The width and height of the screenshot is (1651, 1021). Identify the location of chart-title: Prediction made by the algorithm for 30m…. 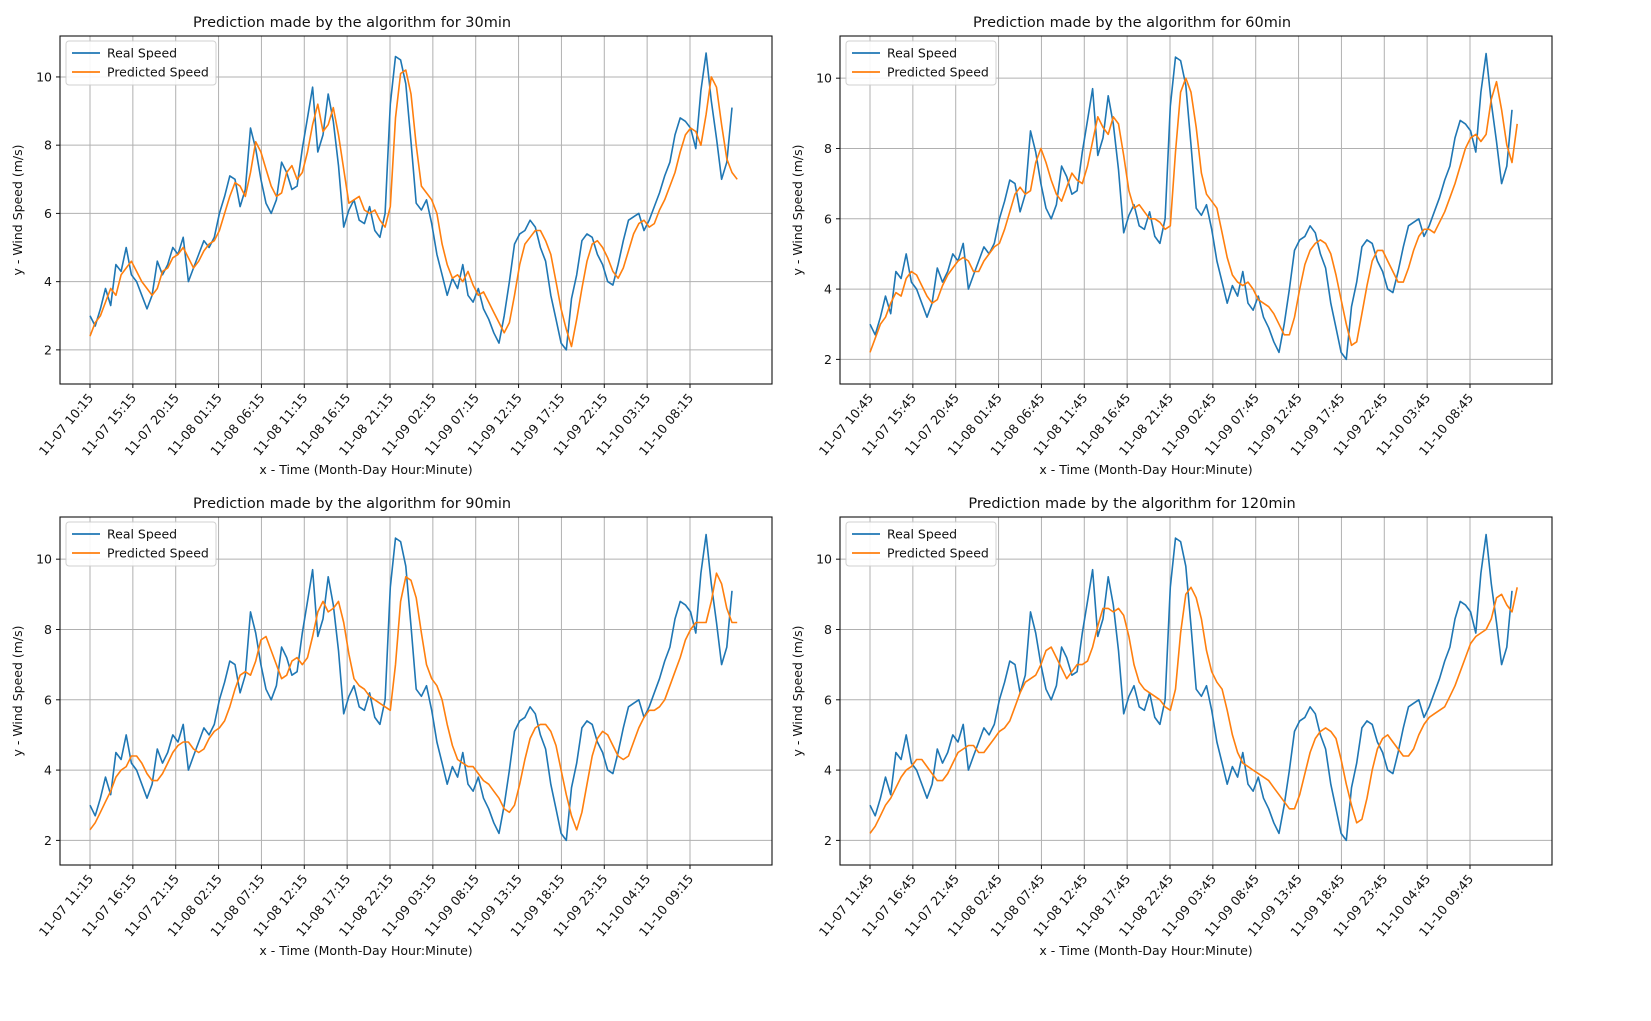
(352, 23).